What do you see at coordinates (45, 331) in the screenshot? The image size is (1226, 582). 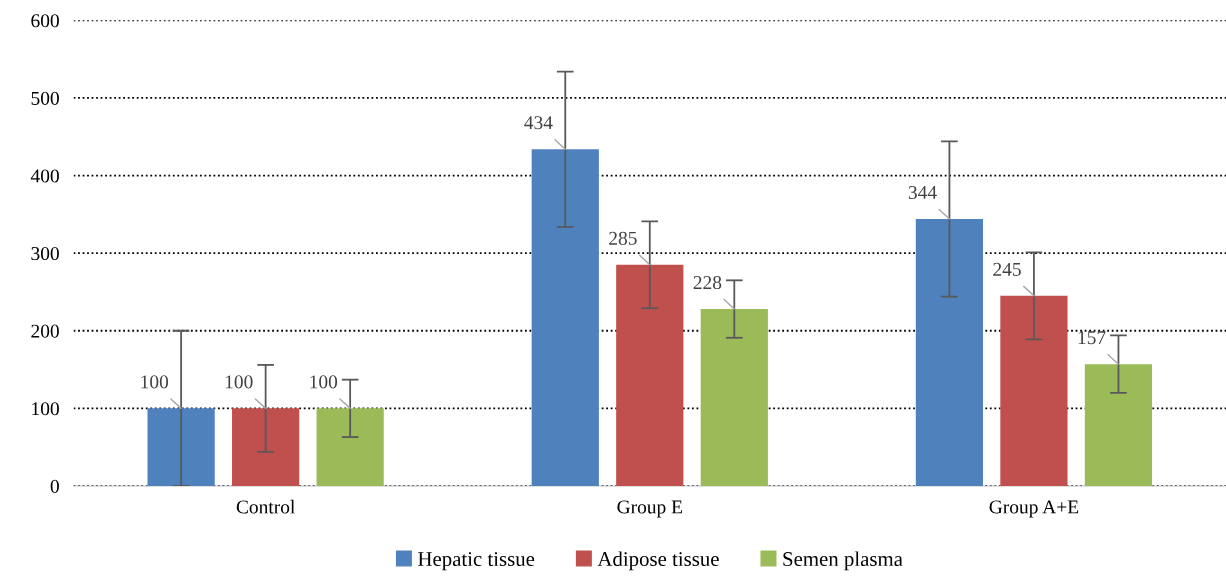 I see `y-tick-label: 200` at bounding box center [45, 331].